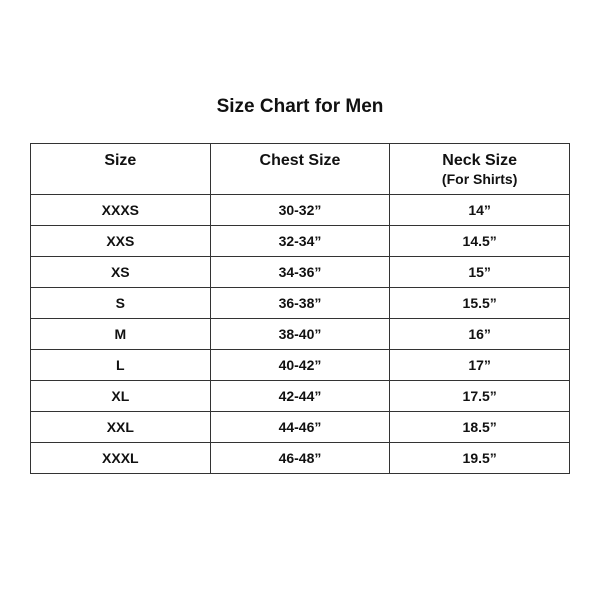 This screenshot has width=600, height=600. I want to click on cell-neck: 16”, so click(479, 334).